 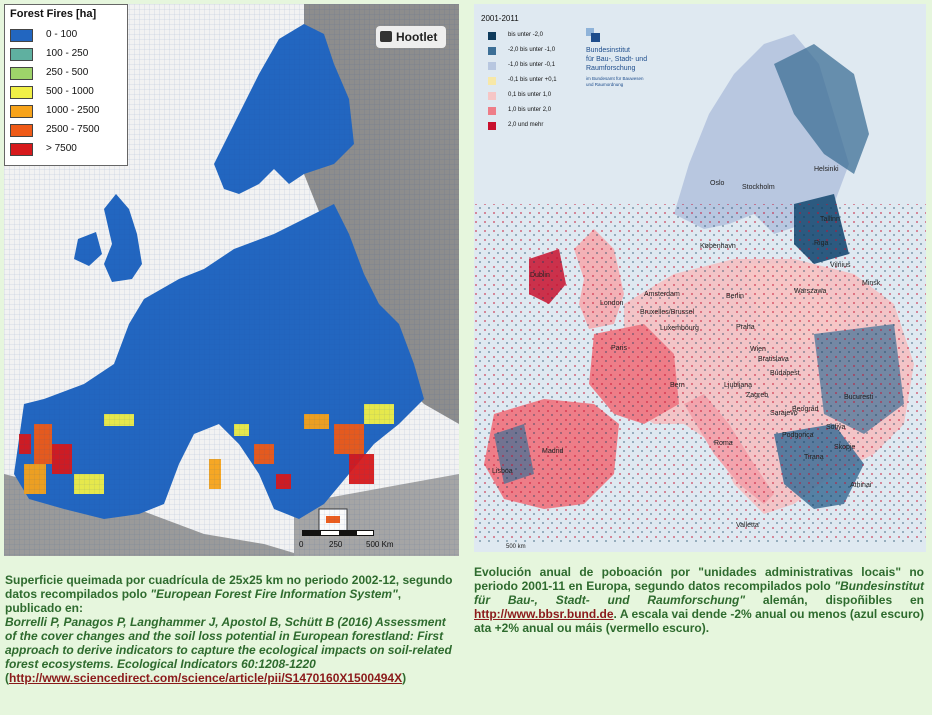 I want to click on legend-label: 0 - 100, so click(x=62, y=34).